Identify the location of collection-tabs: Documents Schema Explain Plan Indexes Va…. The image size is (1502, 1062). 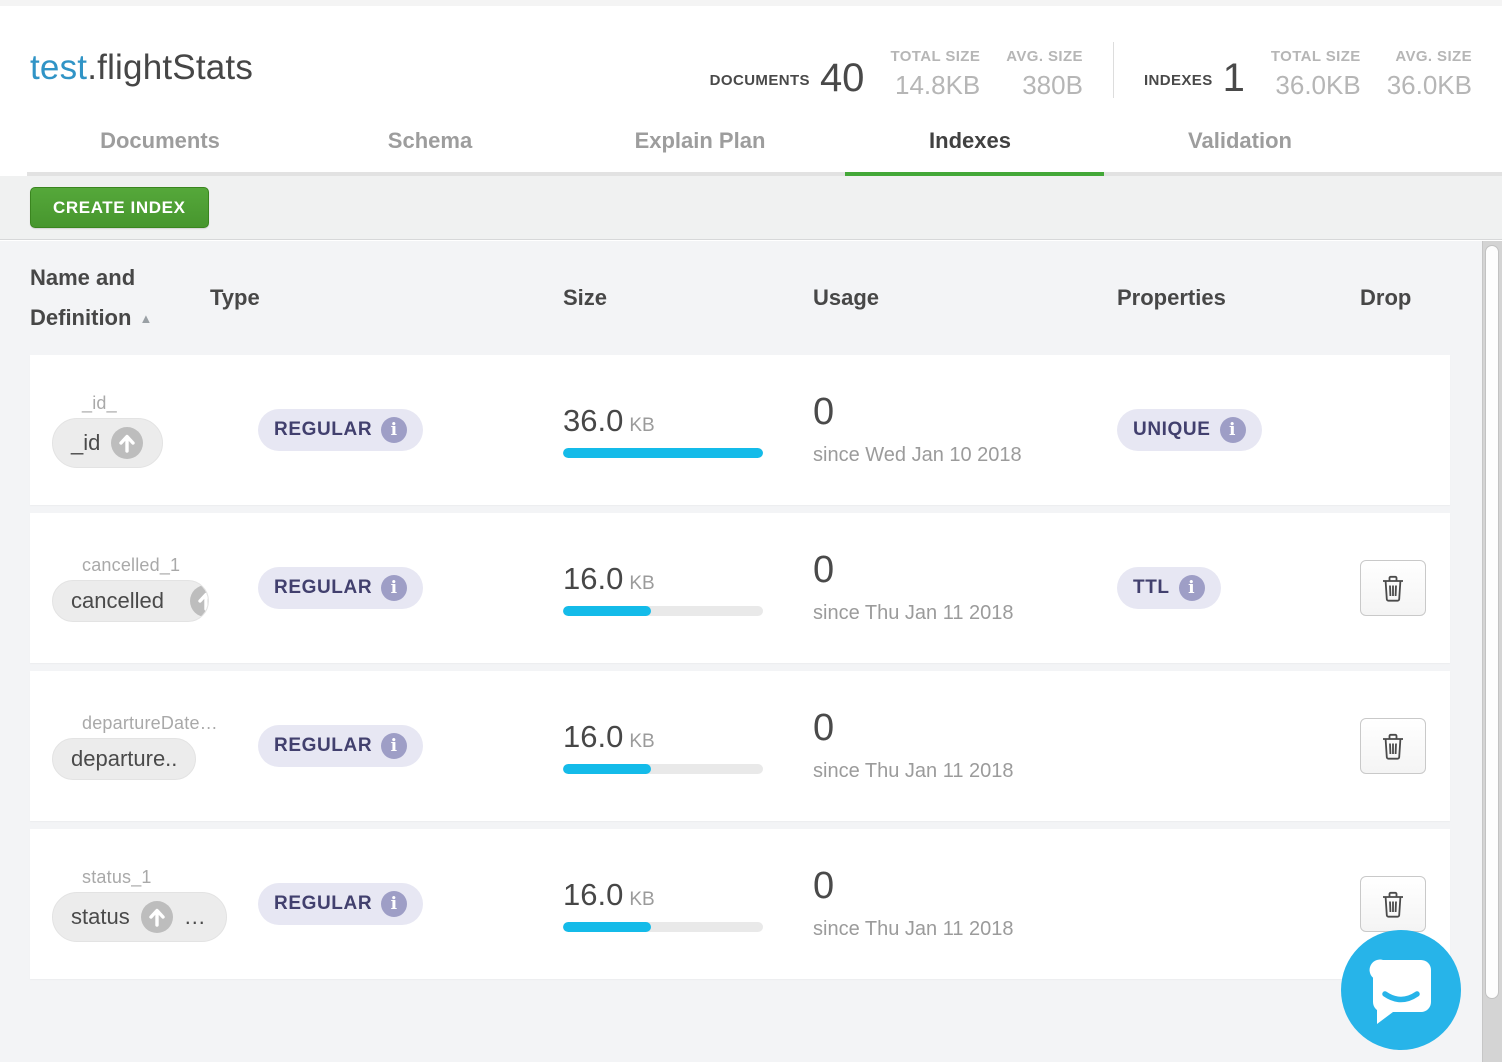
(700, 141).